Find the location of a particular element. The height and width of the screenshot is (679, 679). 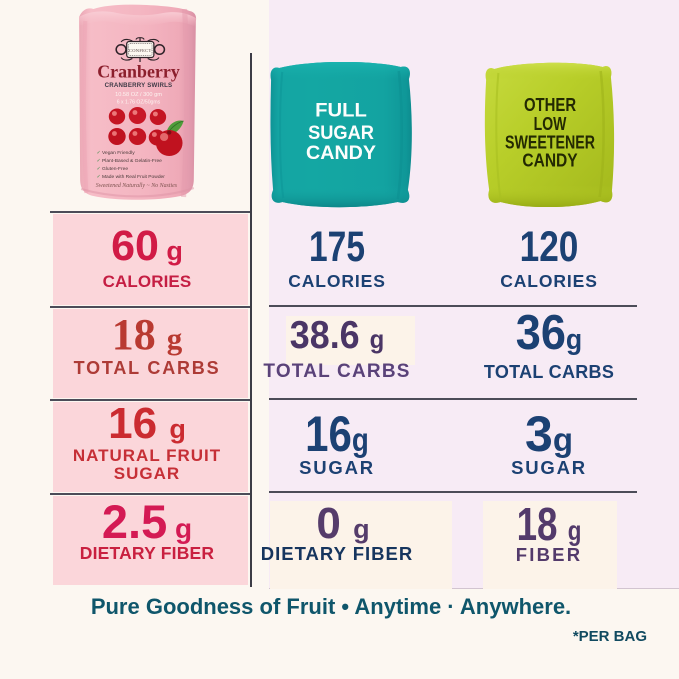

svg-text: SWEETENER is located at coordinates (550, 142).